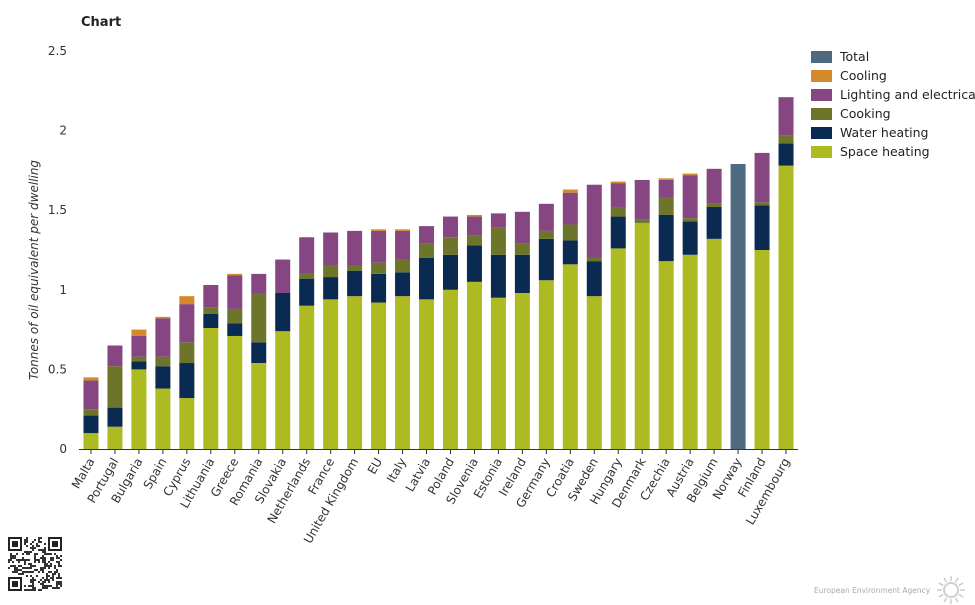  Describe the element at coordinates (893, 151) in the screenshot. I see `legend-item: Space heating` at that location.